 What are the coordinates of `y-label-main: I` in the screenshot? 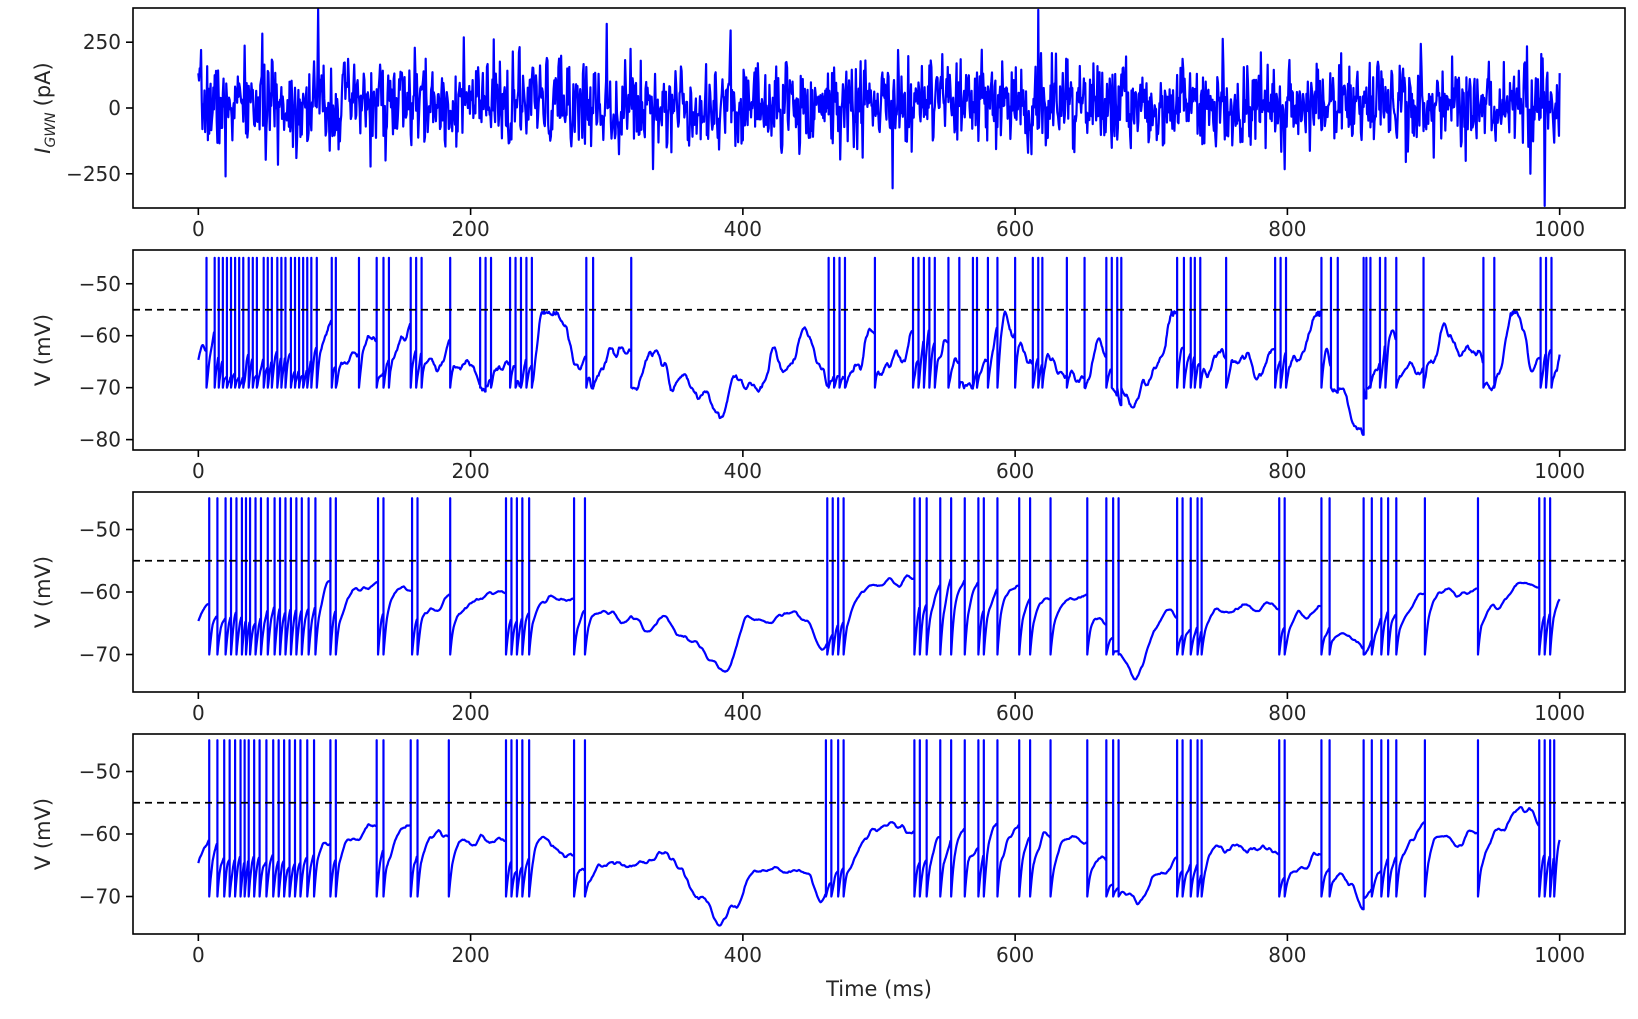 It's located at (43, 151).